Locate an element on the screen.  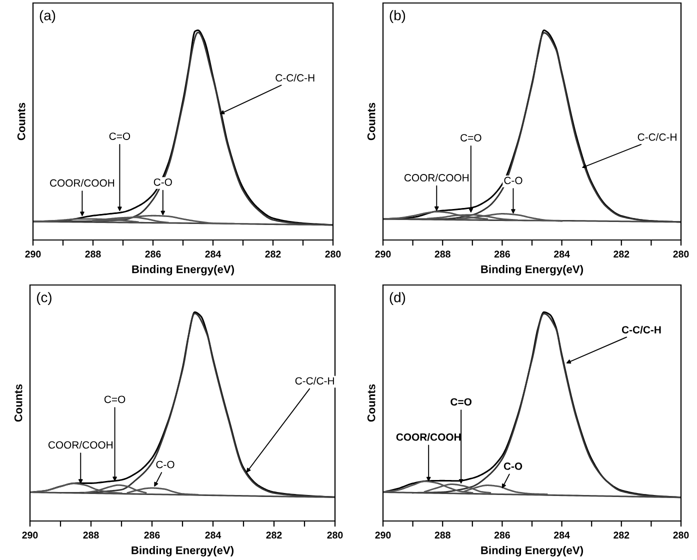
chart-title: (c) is located at coordinates (44, 299).